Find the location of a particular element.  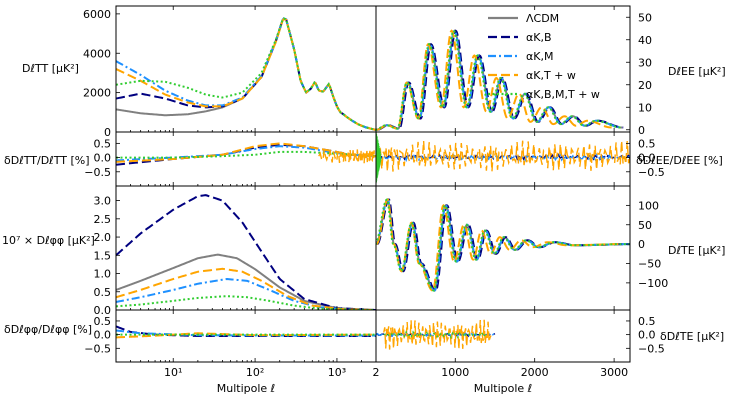

xtick-label-right: 2000 is located at coordinates (535, 372).